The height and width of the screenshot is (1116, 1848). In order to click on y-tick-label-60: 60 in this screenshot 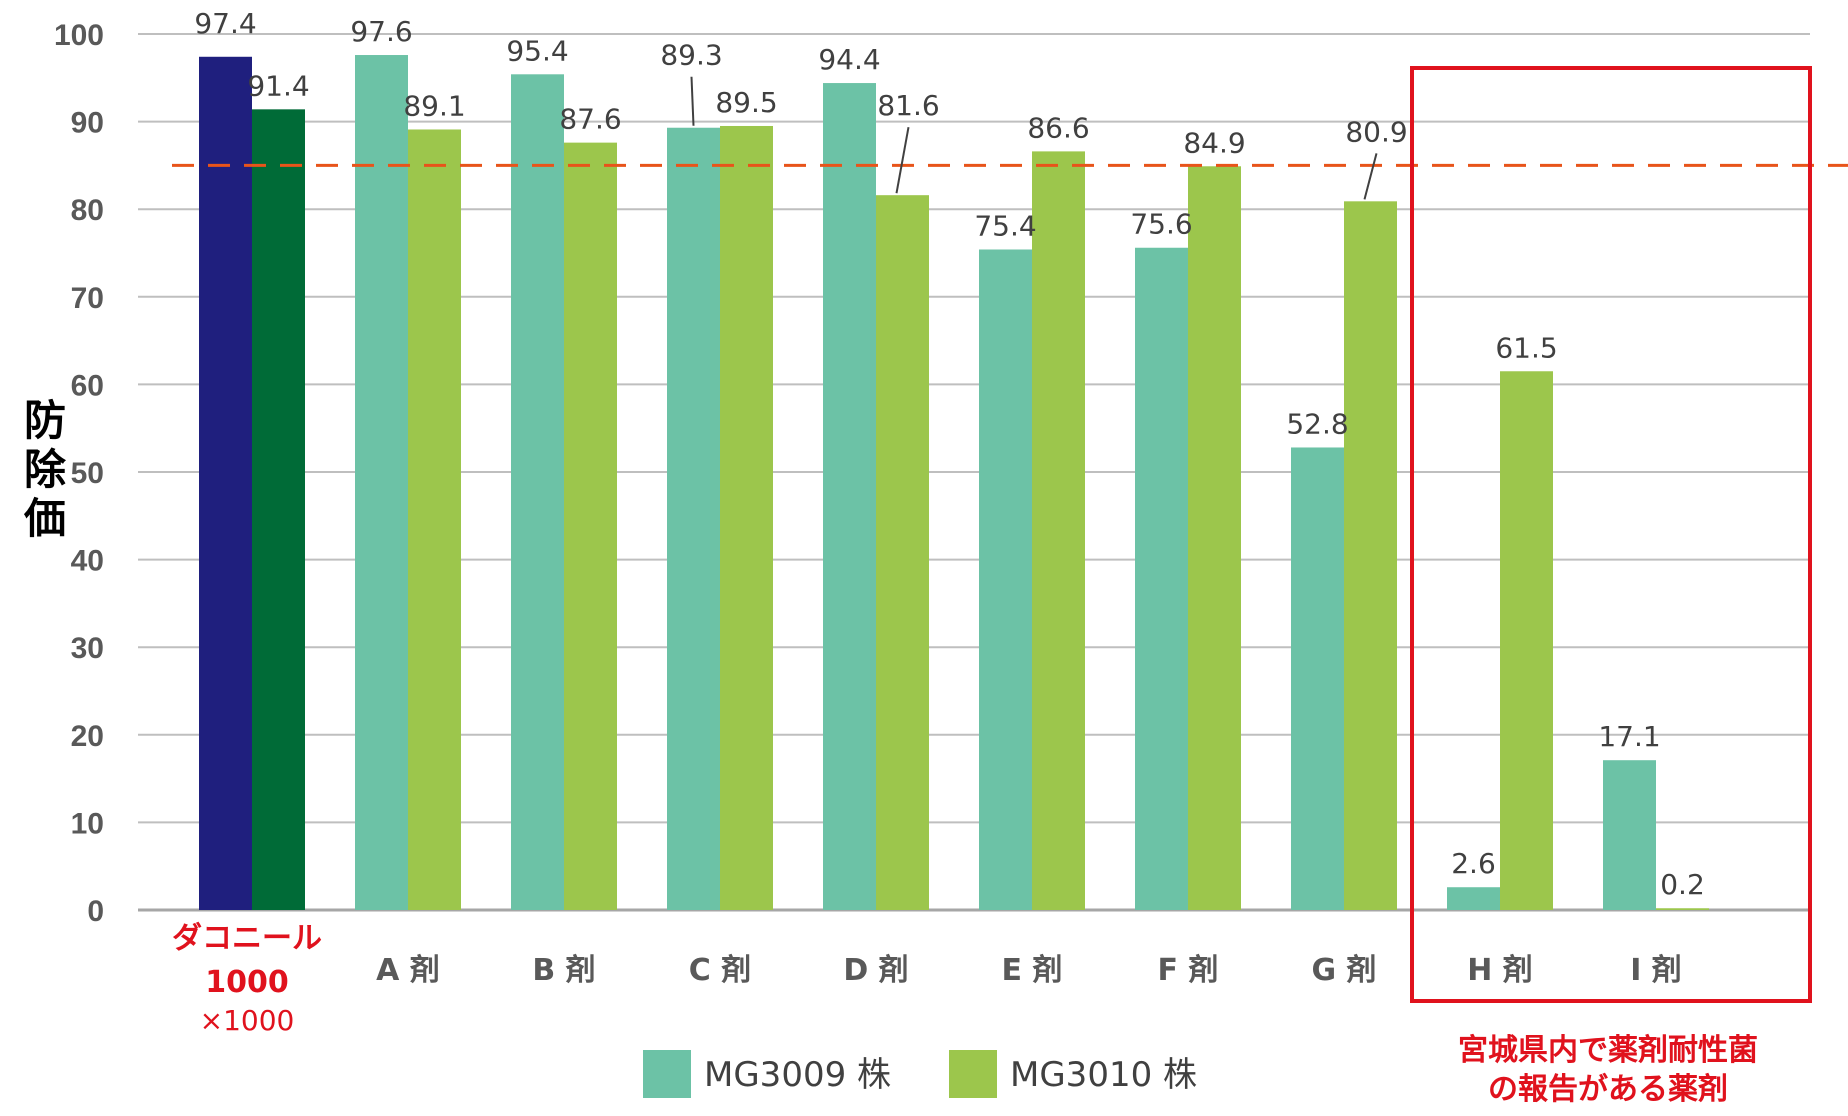, I will do `click(87, 385)`.